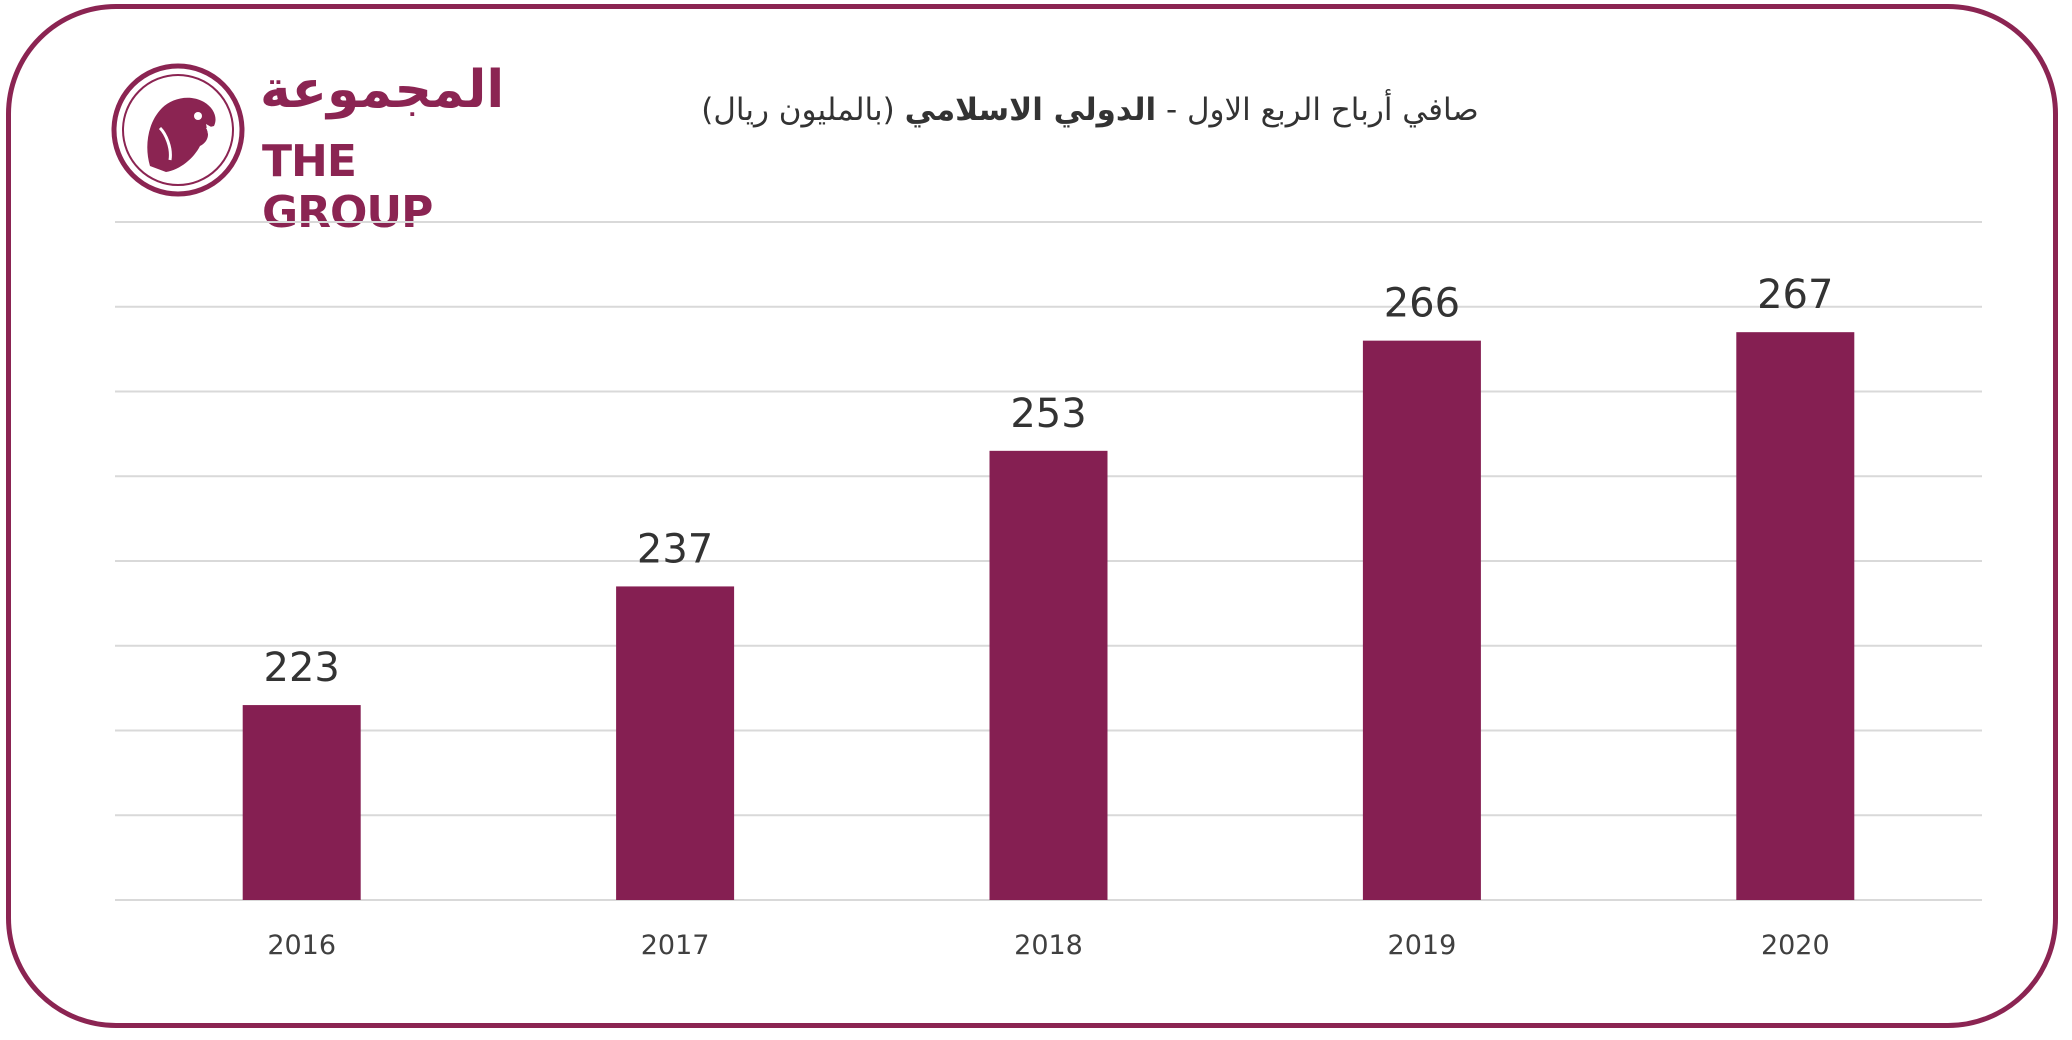  Describe the element at coordinates (302, 668) in the screenshot. I see `data-label-2016: 223` at that location.